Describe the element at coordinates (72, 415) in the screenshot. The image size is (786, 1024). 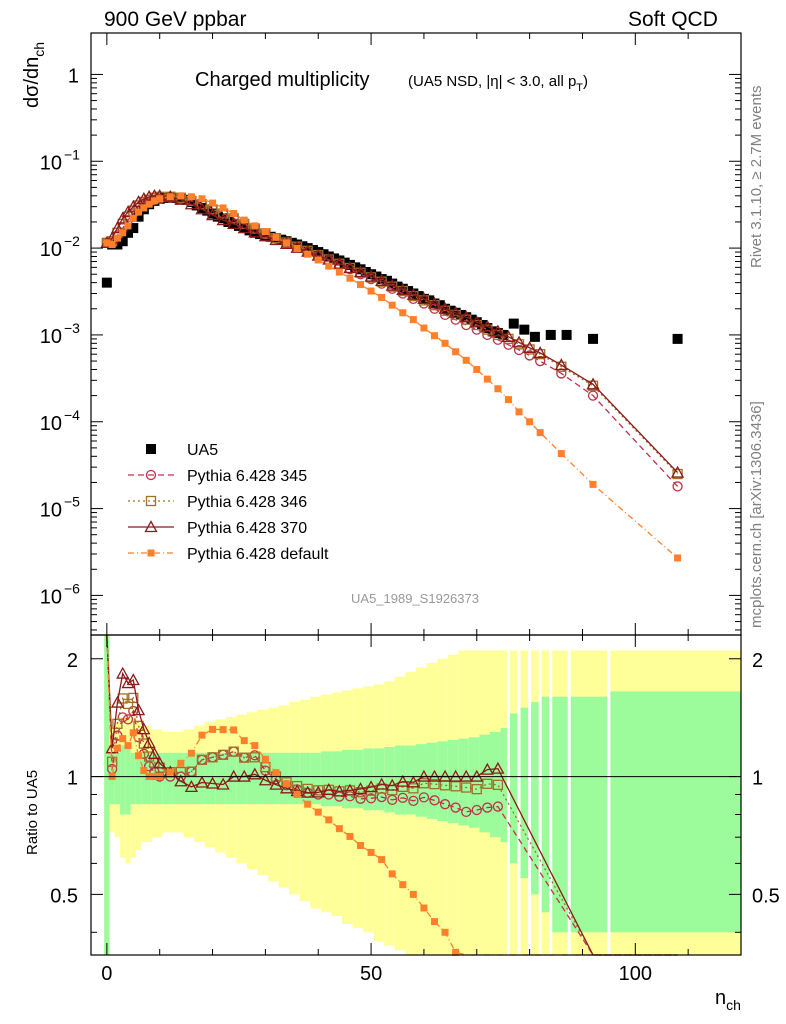
I see `tick-label-exp: −4` at that location.